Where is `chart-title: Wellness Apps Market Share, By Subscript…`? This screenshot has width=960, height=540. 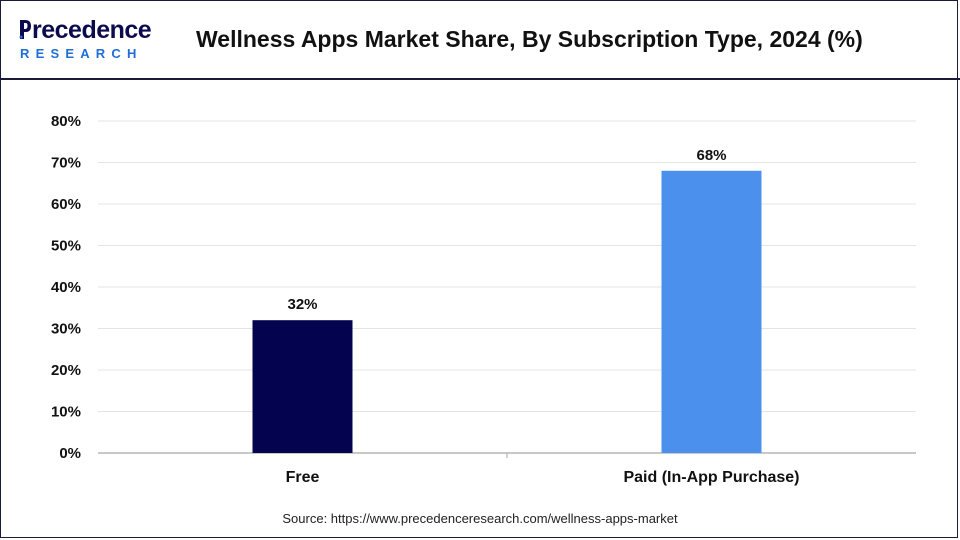 chart-title: Wellness Apps Market Share, By Subscript… is located at coordinates (529, 39).